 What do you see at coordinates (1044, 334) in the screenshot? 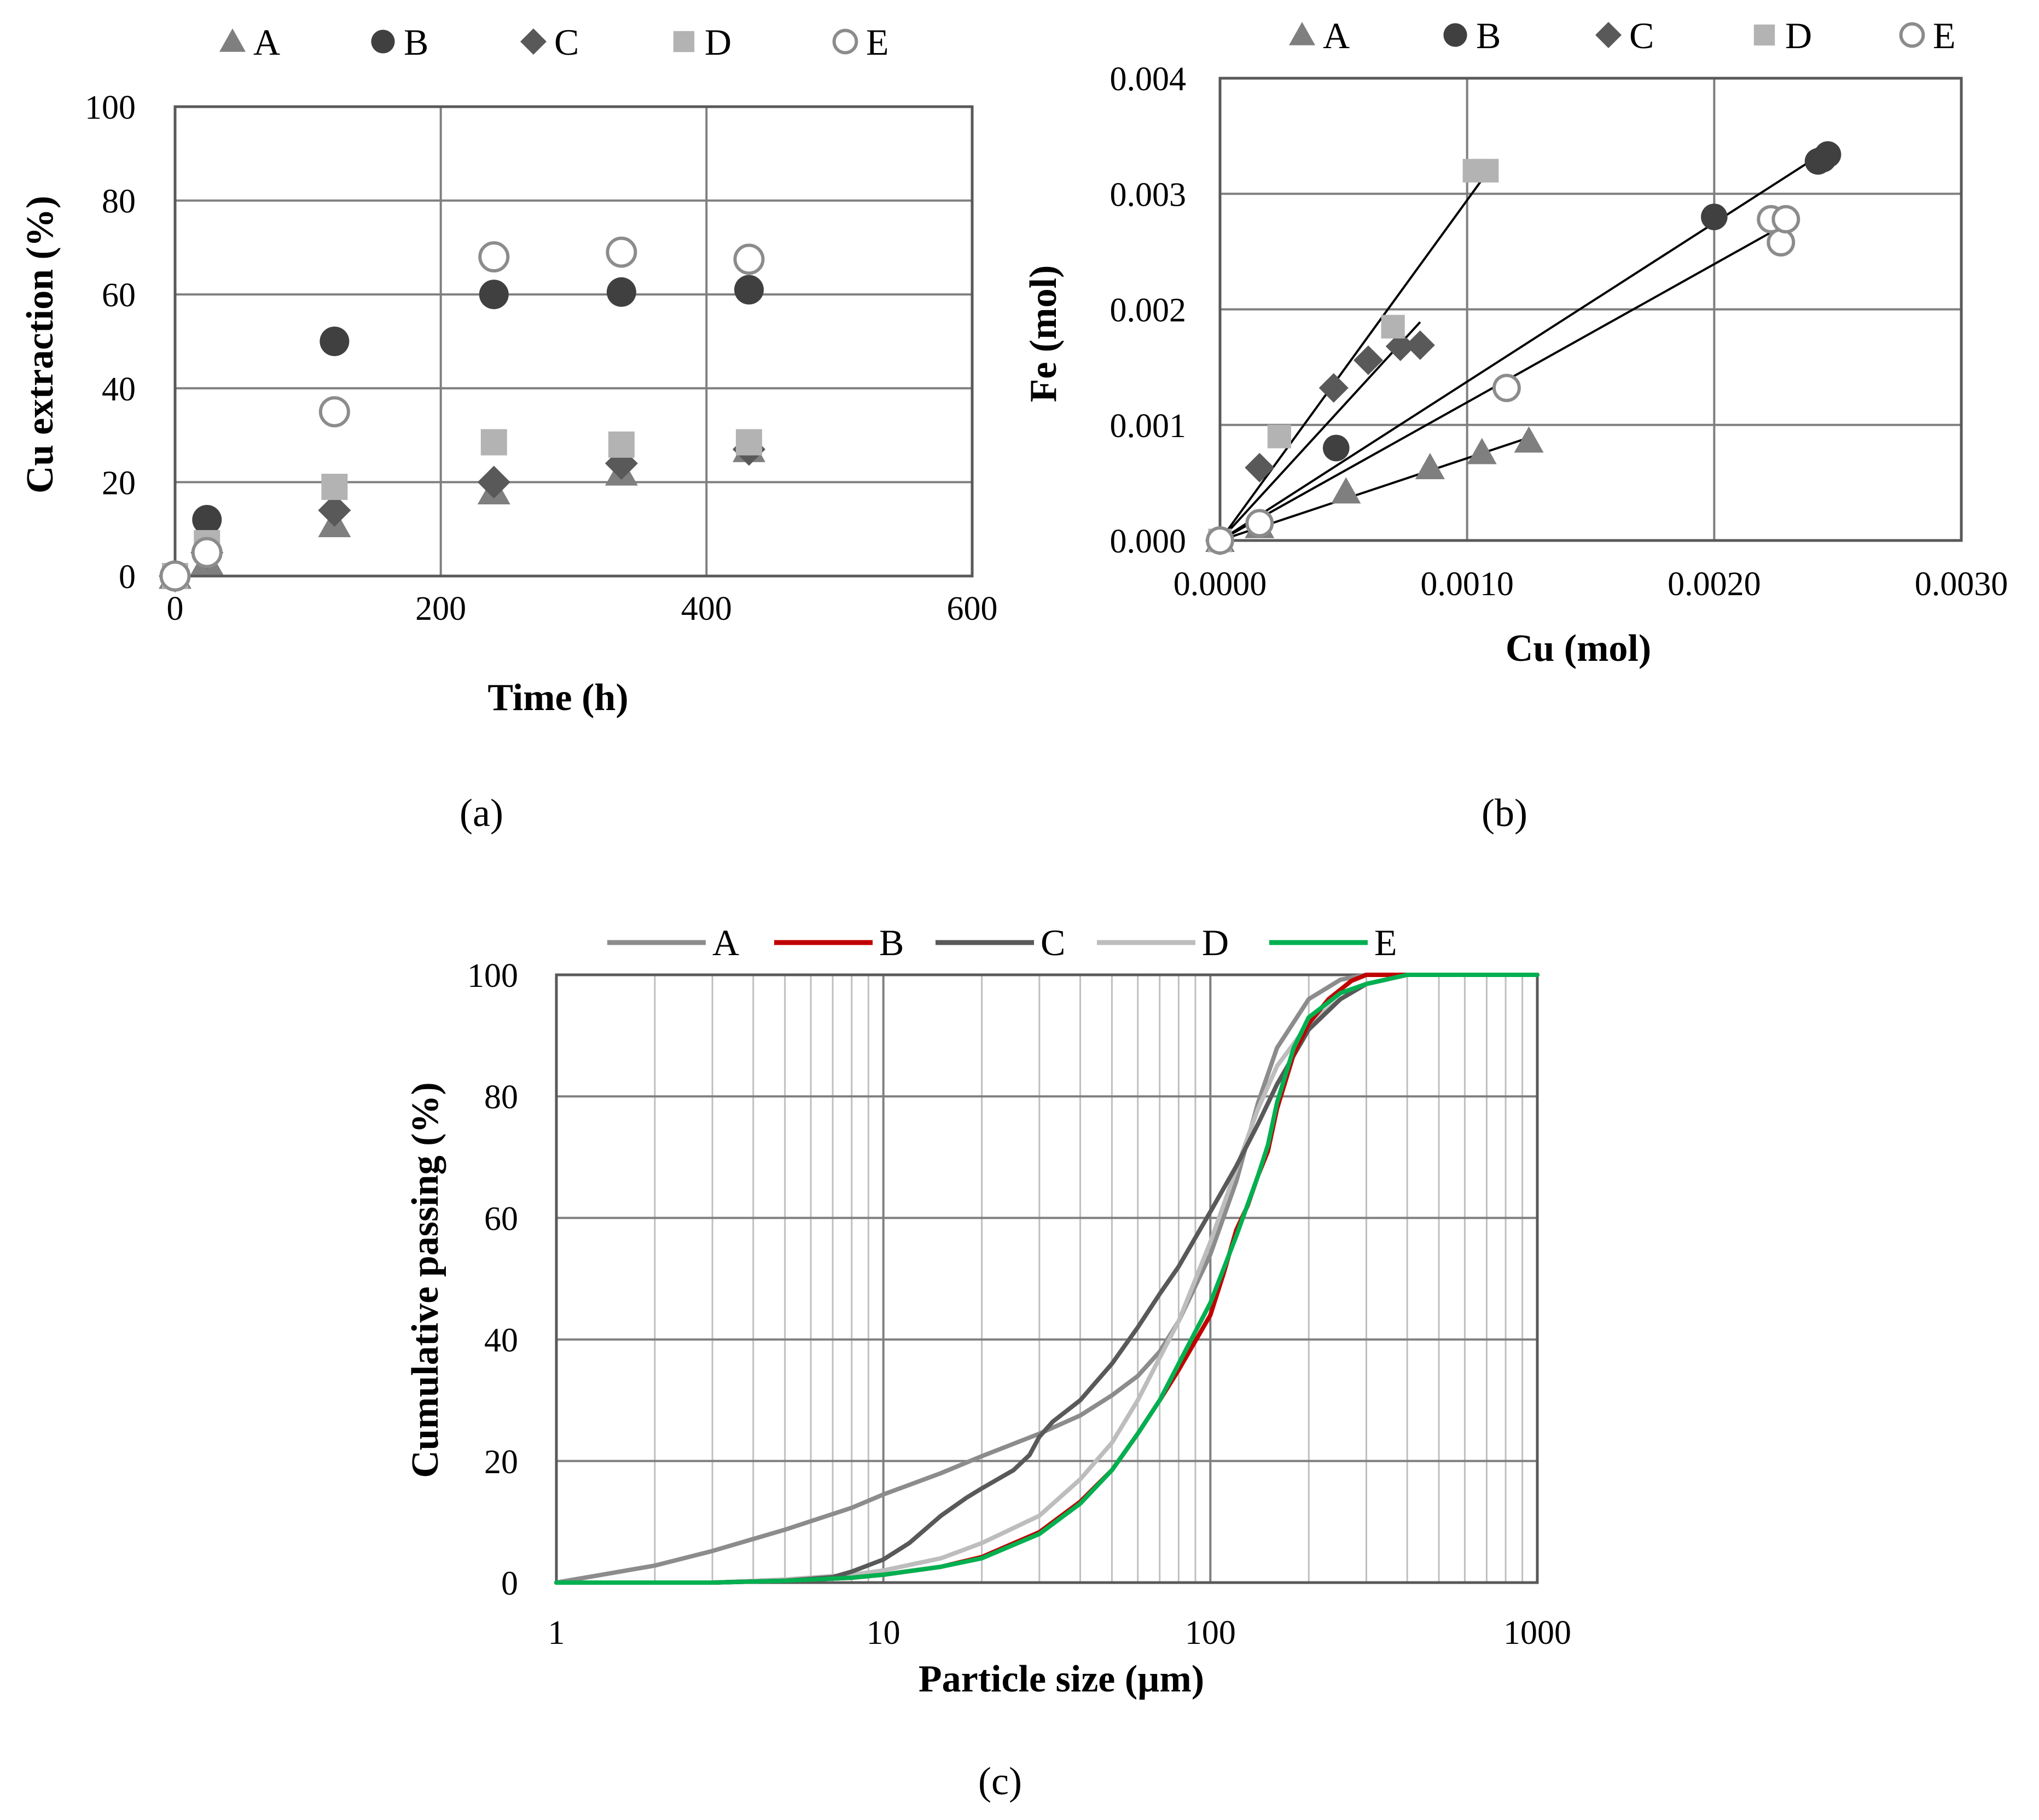
I see `panel-b-y-axis-title: Fe (mol)` at bounding box center [1044, 334].